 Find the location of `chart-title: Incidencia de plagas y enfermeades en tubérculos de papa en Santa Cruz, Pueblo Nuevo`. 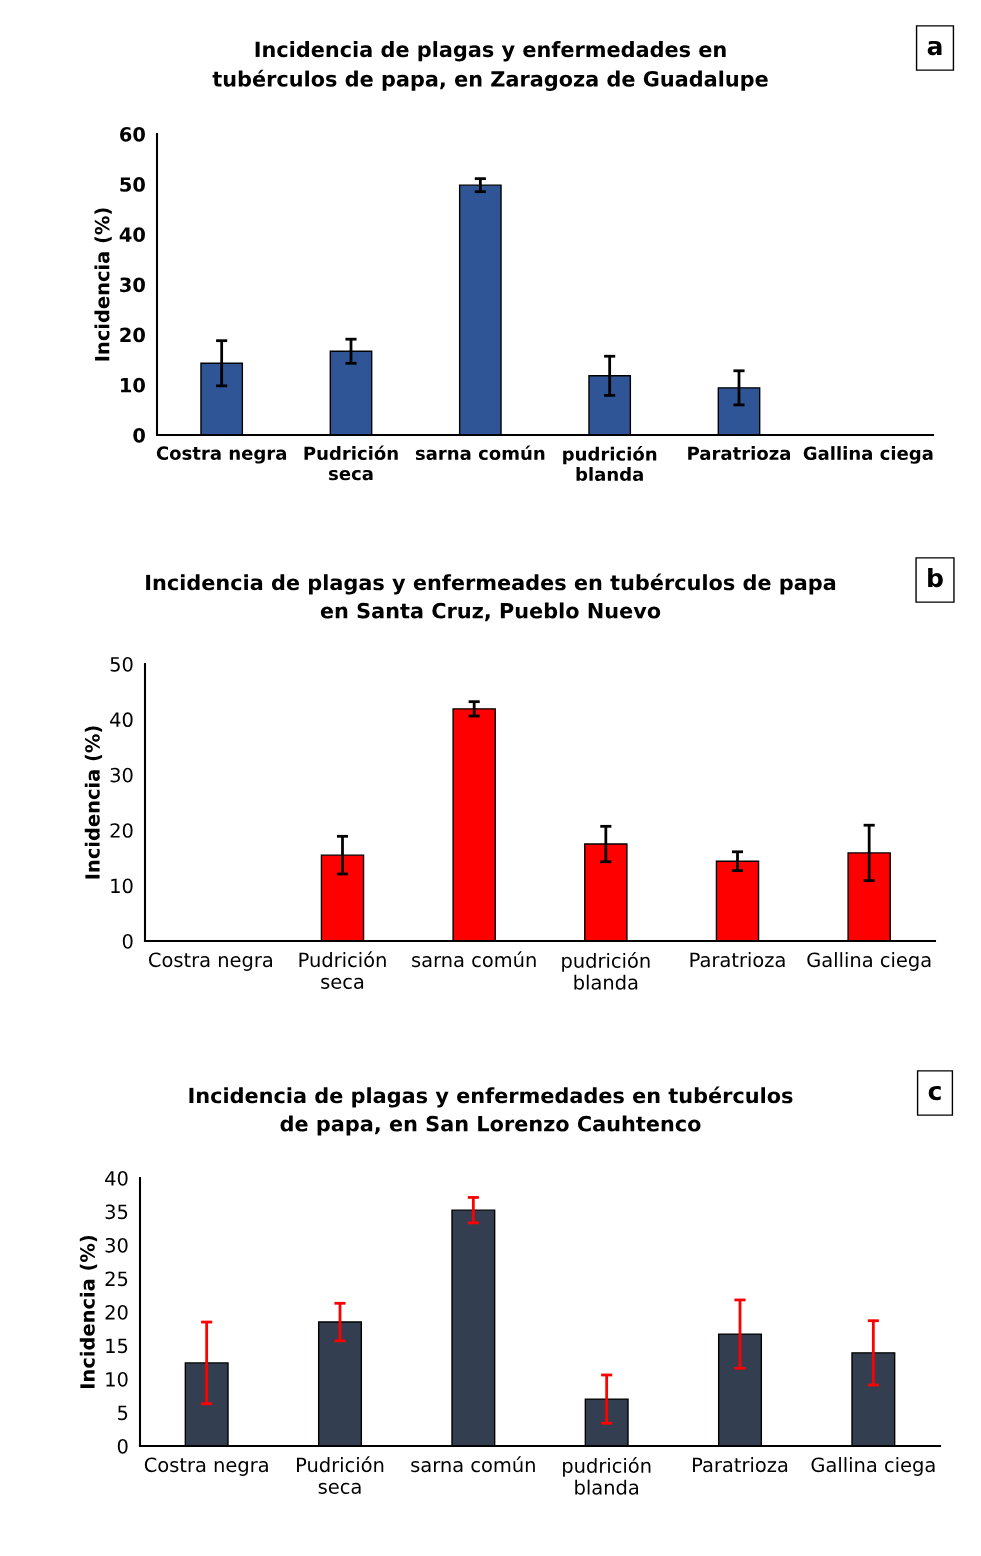

chart-title: Incidencia de plagas y enfermeades en tubérculos de papa en Santa Cruz, Pueblo Nuevo is located at coordinates (491, 597).